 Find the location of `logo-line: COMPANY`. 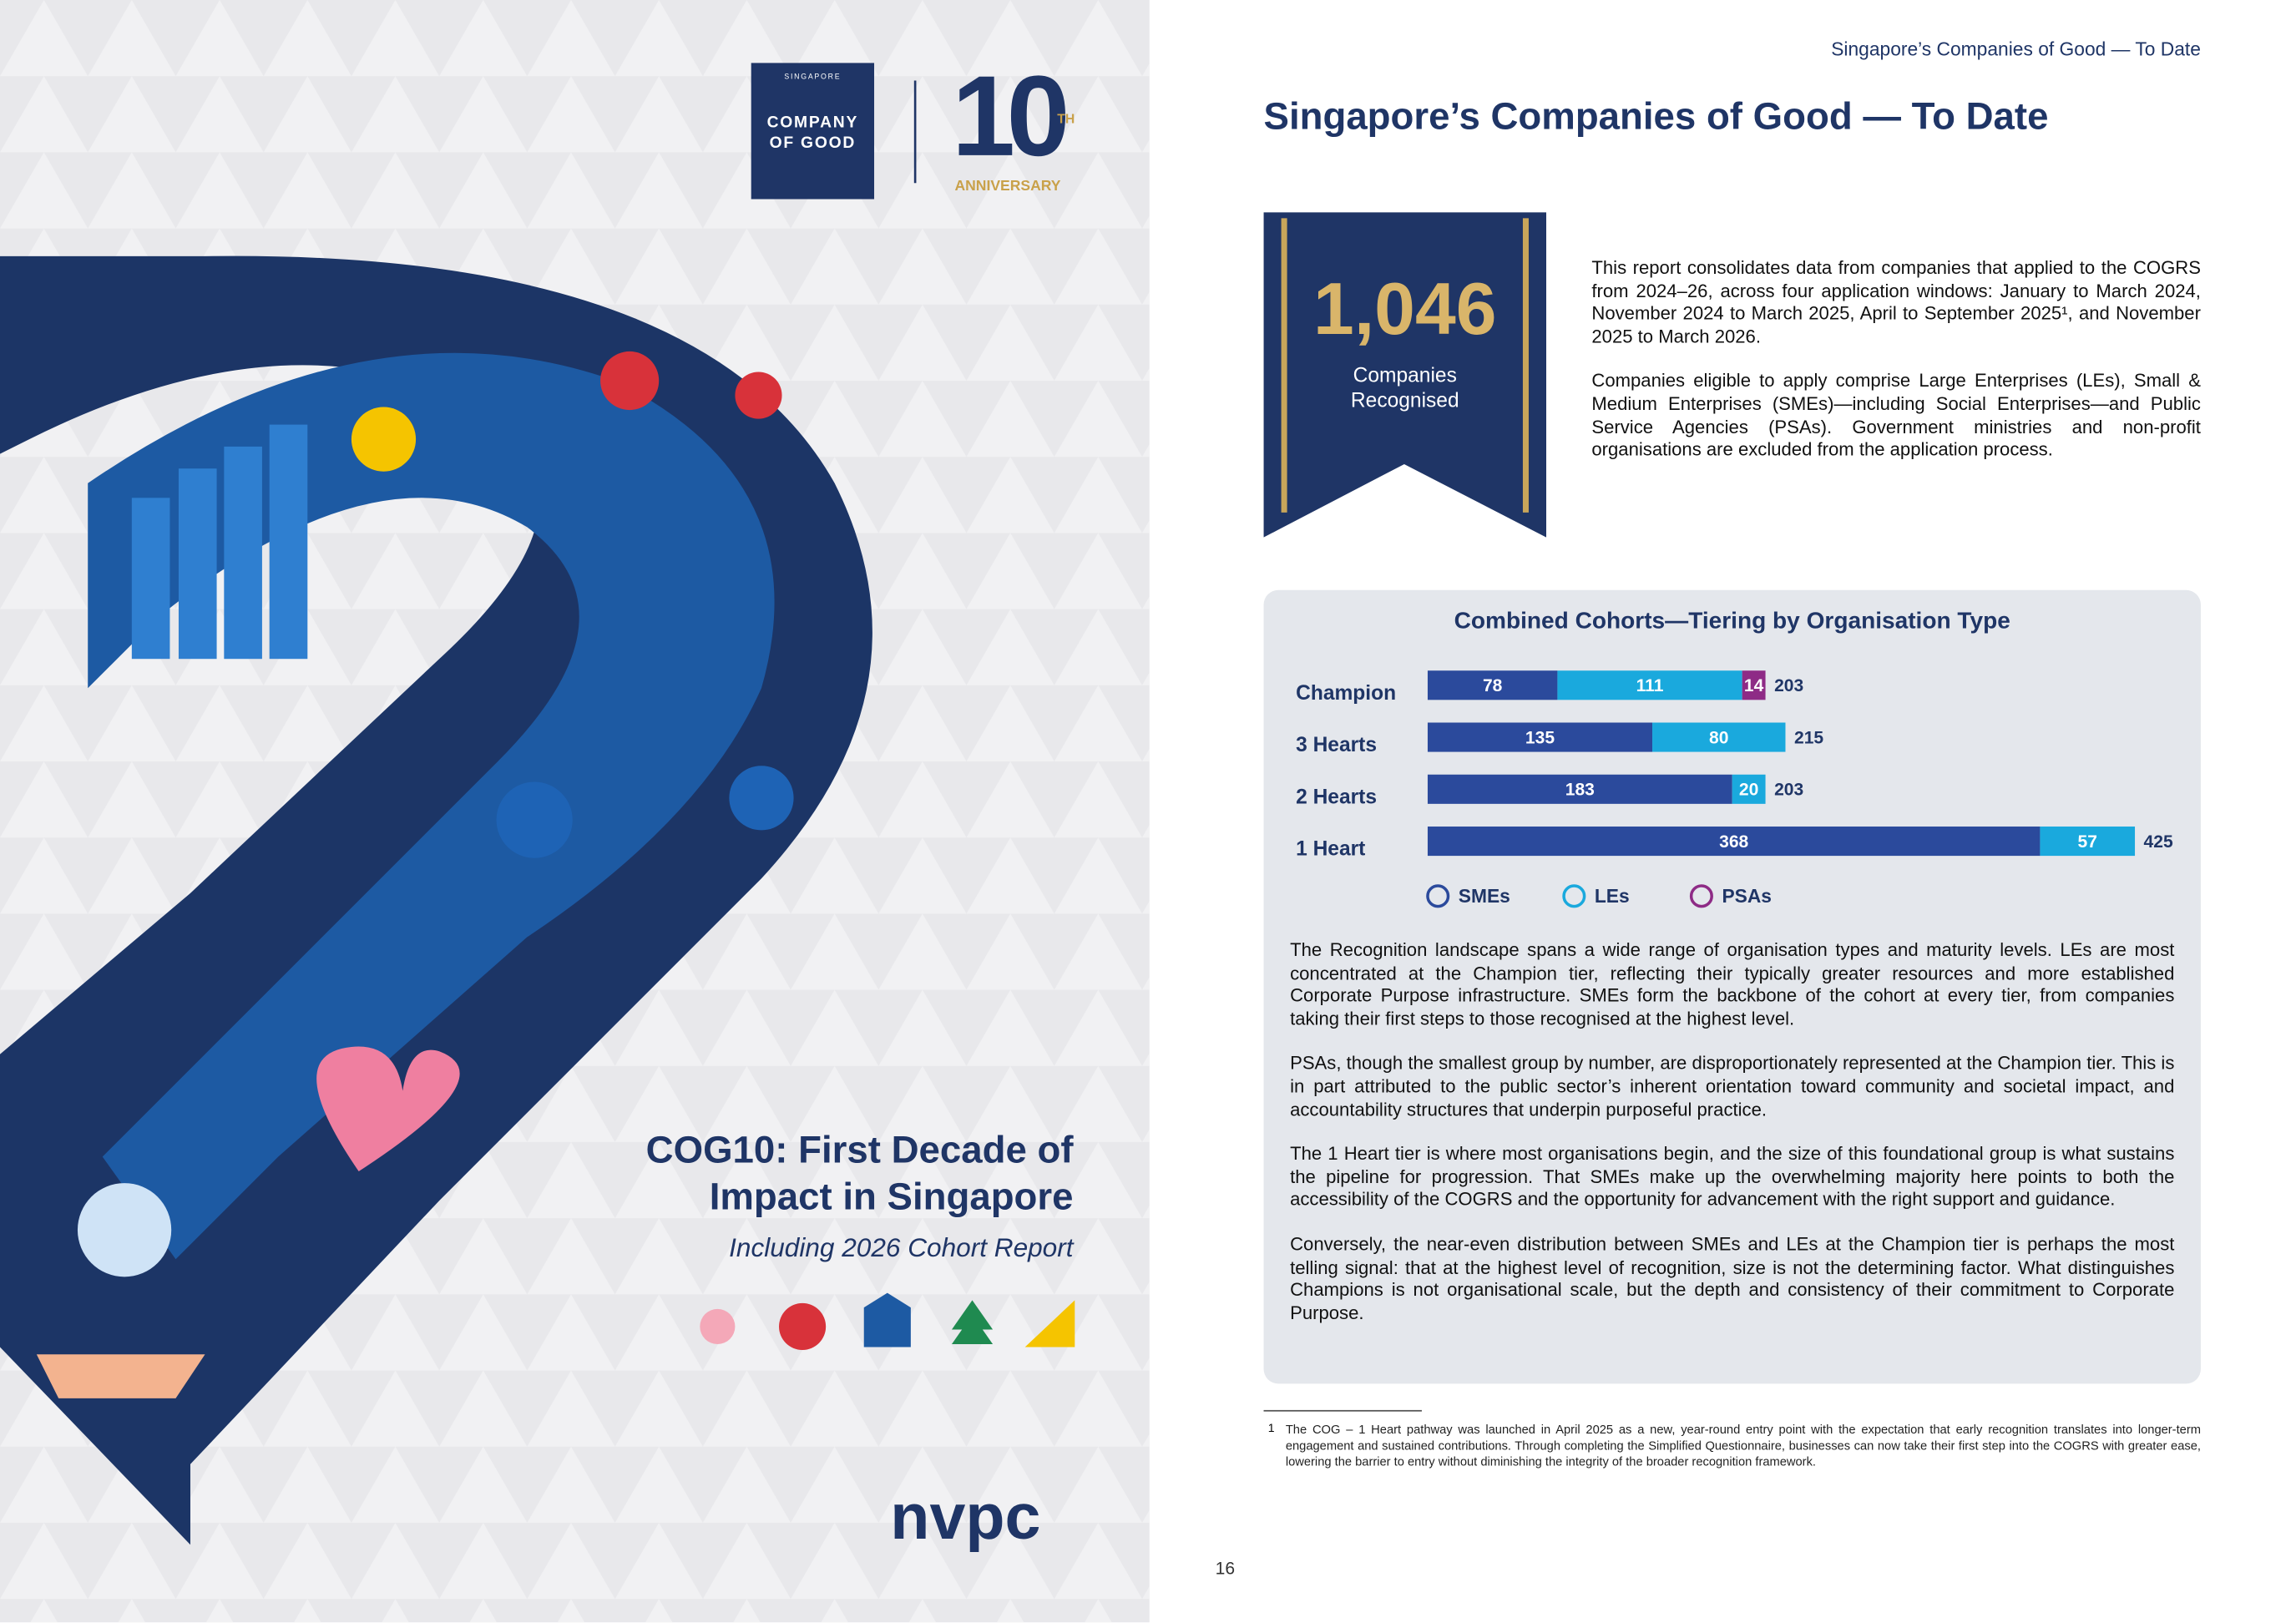

logo-line: COMPANY is located at coordinates (812, 123).